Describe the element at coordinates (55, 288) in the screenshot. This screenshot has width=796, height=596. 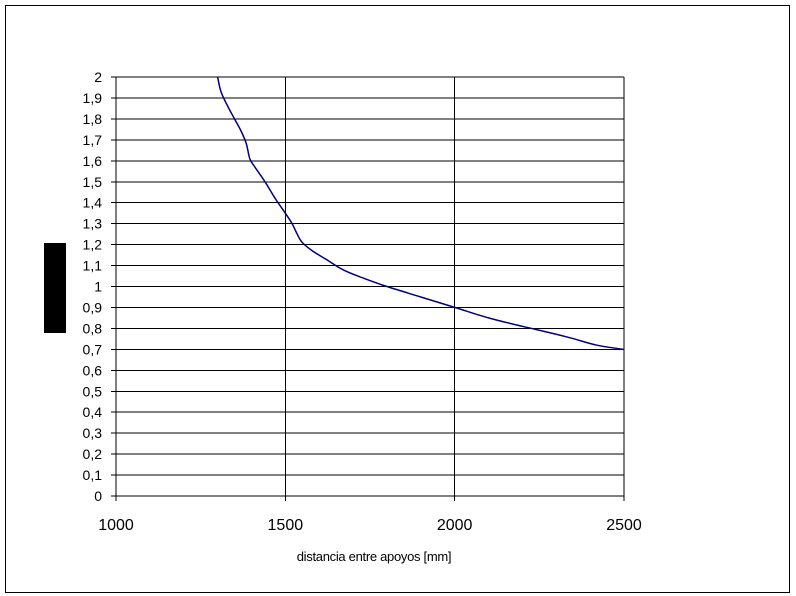
I see `y-axis-label-redacted` at that location.